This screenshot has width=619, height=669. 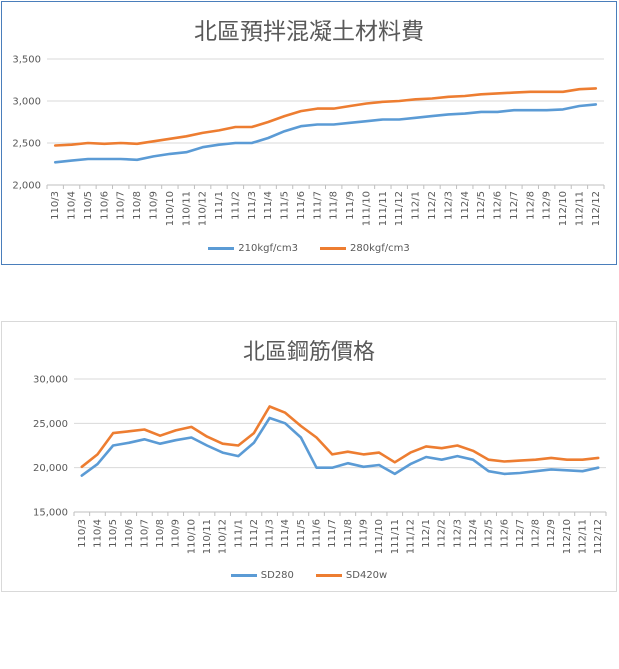 I want to click on y-tick-label: 20,000, so click(x=50, y=468).